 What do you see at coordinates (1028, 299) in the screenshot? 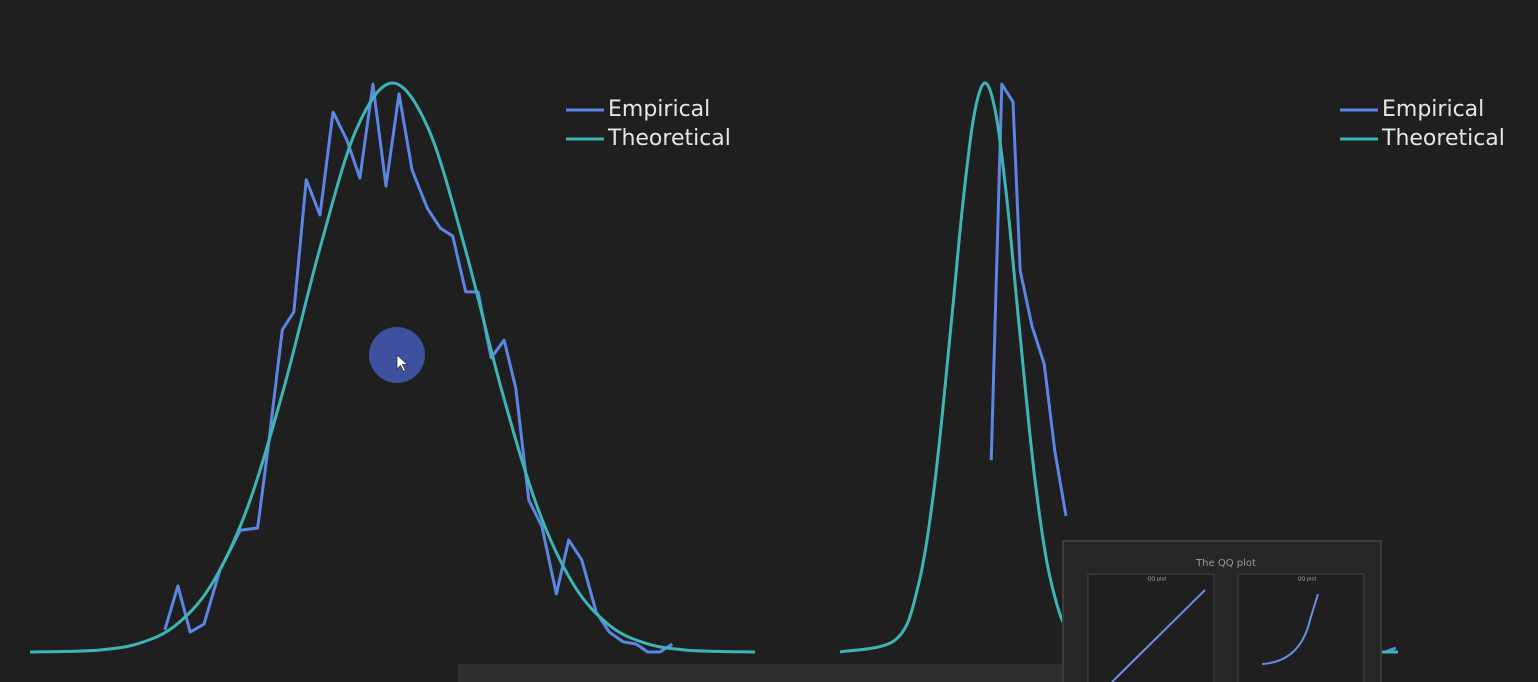
I see `line-empirical` at bounding box center [1028, 299].